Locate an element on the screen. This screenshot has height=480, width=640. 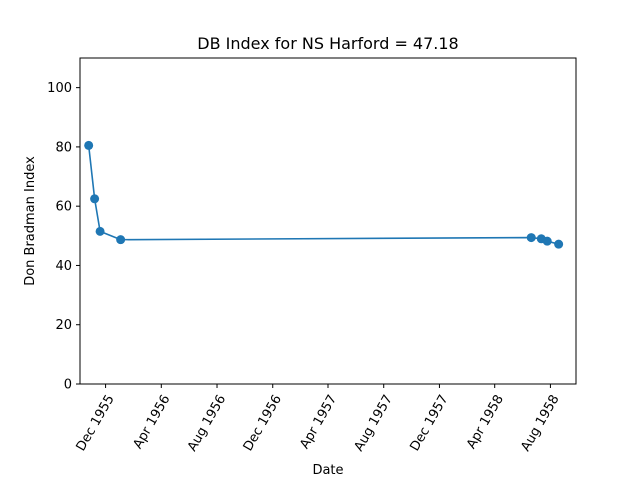
y-tick-label-80: 80 is located at coordinates (63, 147).